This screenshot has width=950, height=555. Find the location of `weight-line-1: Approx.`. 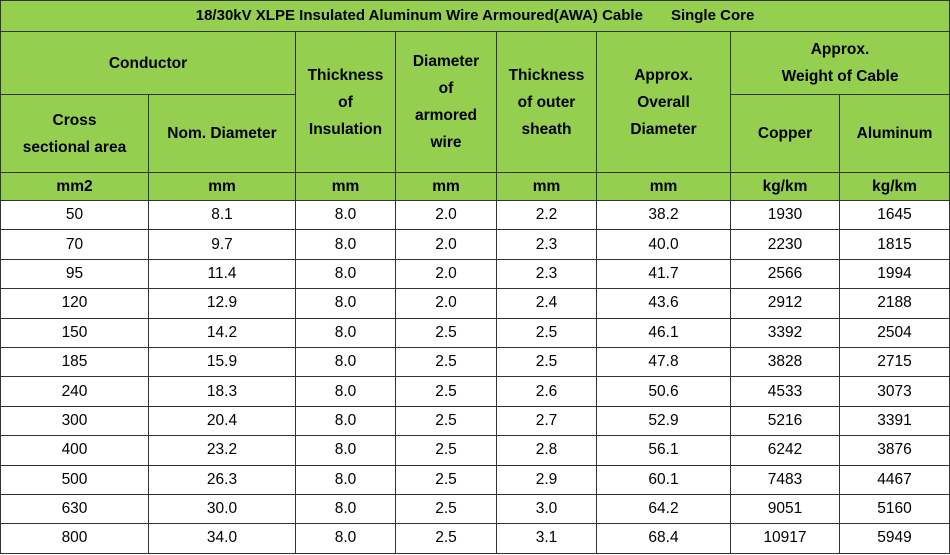

weight-line-1: Approx. is located at coordinates (840, 49).